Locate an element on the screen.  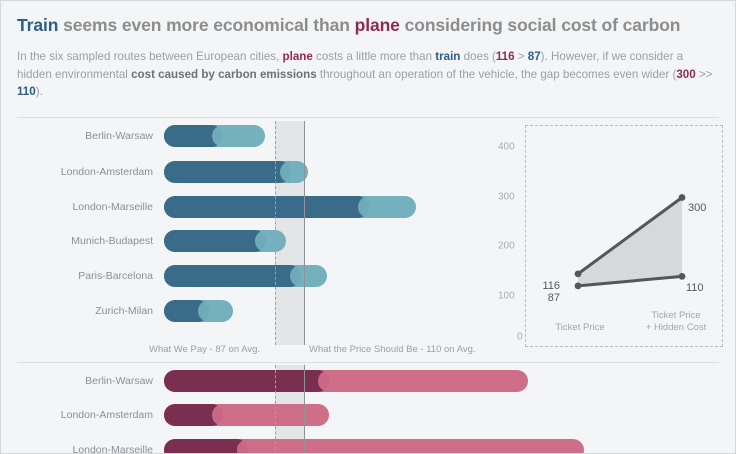
divider-bottom is located at coordinates (368, 362).